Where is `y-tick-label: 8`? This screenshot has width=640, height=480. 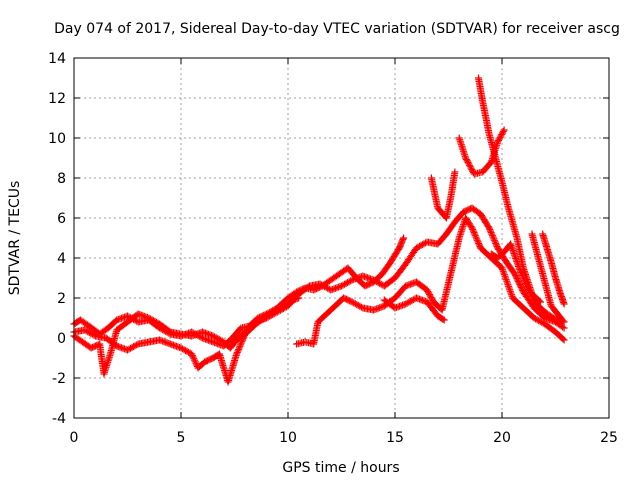
y-tick-label: 8 is located at coordinates (61, 179).